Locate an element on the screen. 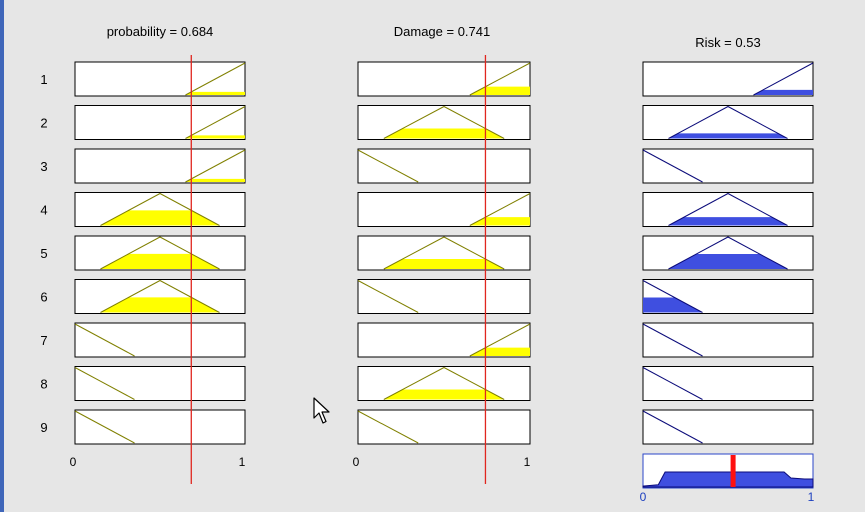 The image size is (865, 512). probability-rule-3-cell is located at coordinates (160, 166).